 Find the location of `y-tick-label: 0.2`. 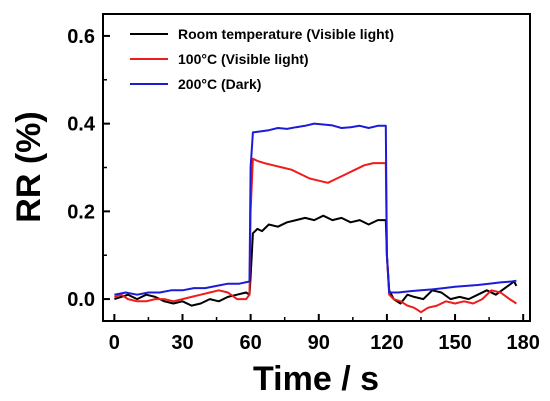

y-tick-label: 0.2 is located at coordinates (81, 212).